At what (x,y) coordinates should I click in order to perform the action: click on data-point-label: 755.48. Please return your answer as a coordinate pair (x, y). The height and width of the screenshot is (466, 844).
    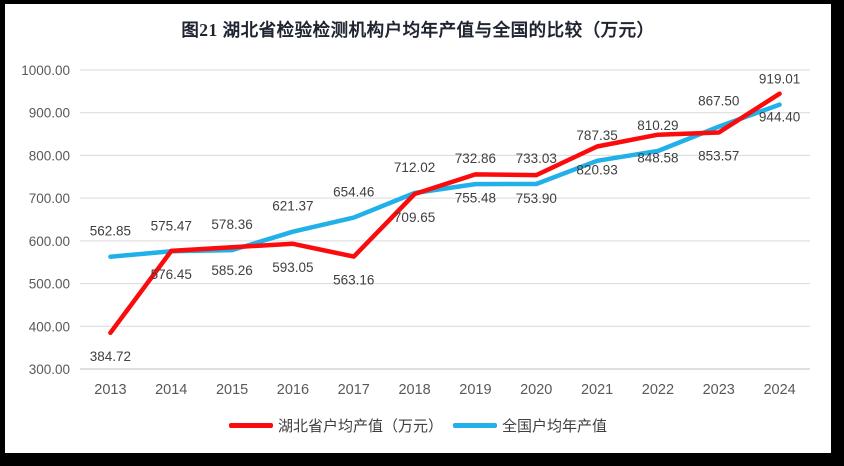
    Looking at the image, I should click on (475, 197).